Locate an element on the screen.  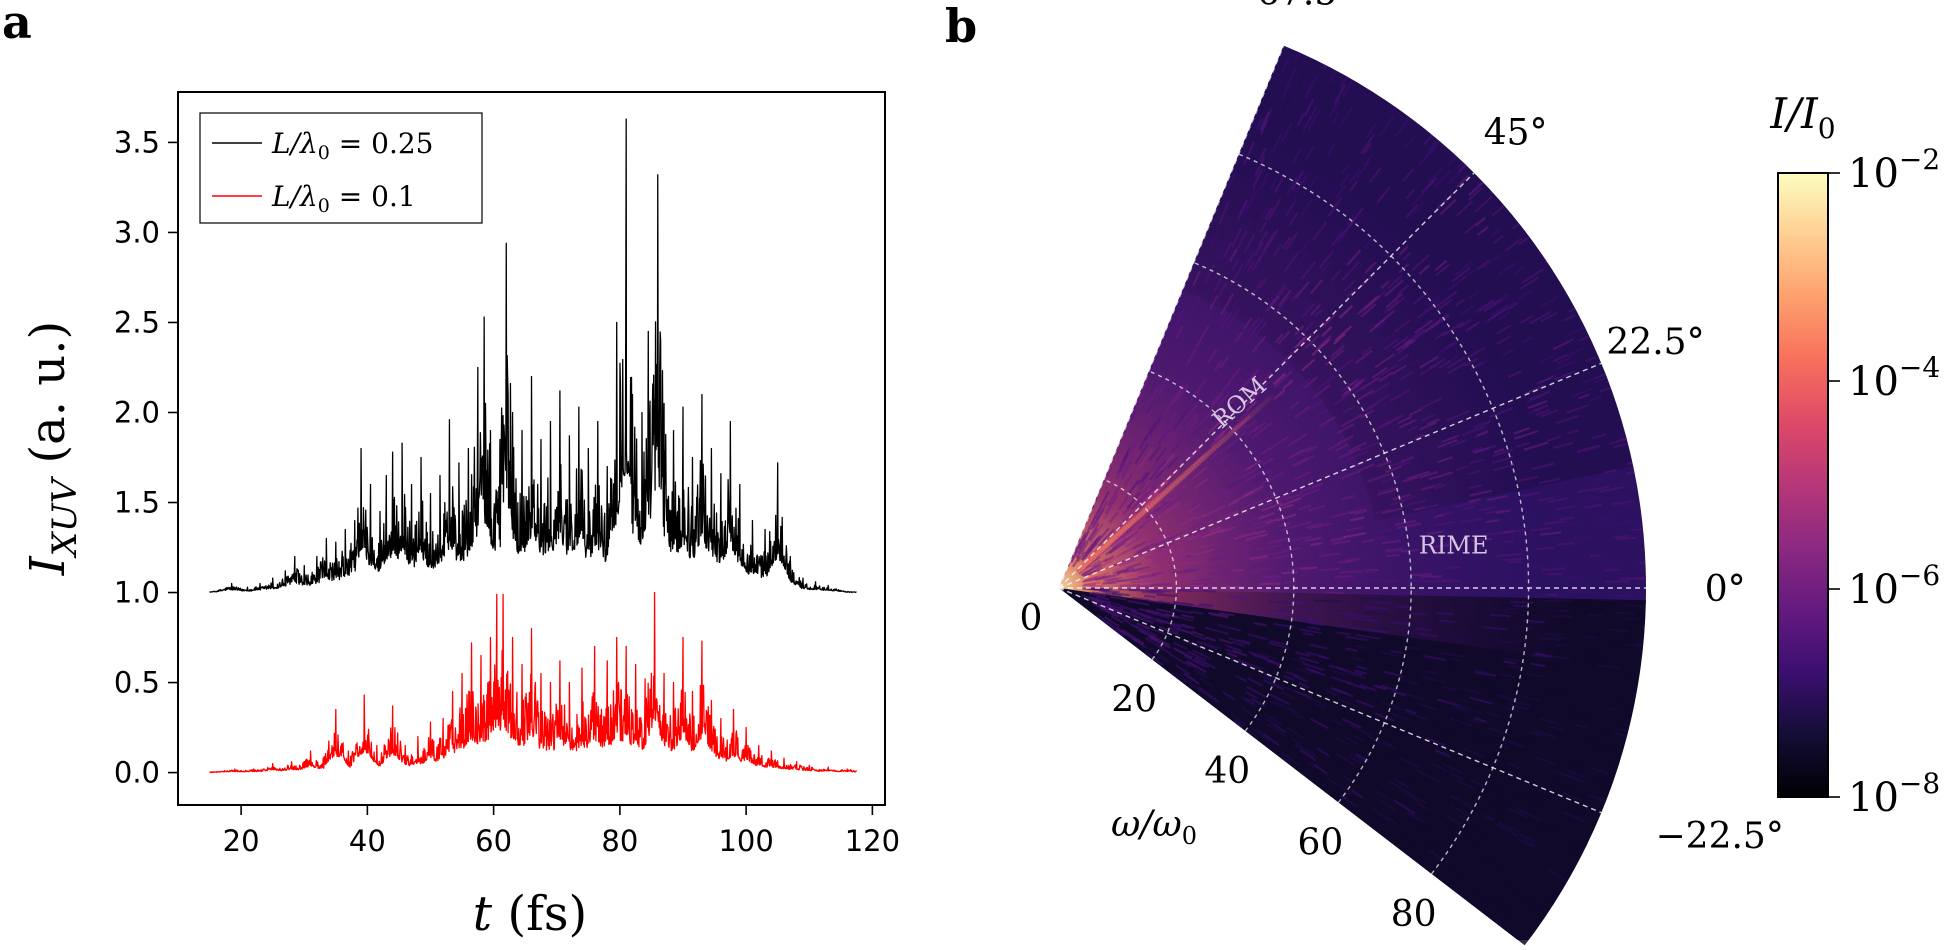
y-tick-label: 3.5 is located at coordinates (137, 142).